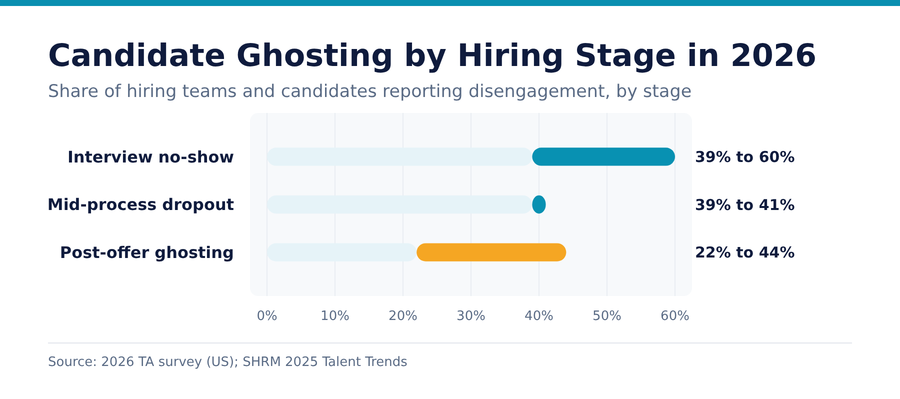 Image resolution: width=900 pixels, height=399 pixels. Describe the element at coordinates (147, 252) in the screenshot. I see `y-tick-label: Post-offer ghosting` at that location.